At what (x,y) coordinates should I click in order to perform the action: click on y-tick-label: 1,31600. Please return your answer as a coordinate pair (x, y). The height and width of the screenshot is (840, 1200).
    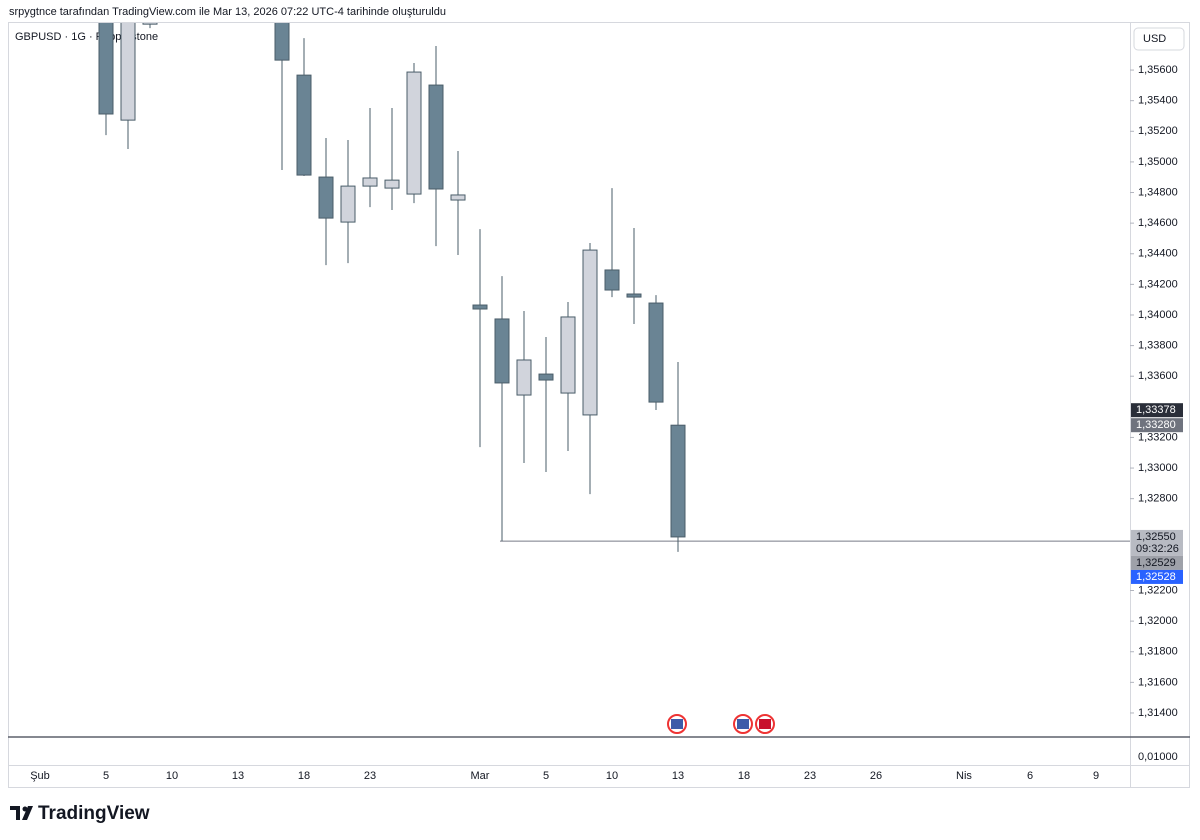
    Looking at the image, I should click on (1158, 682).